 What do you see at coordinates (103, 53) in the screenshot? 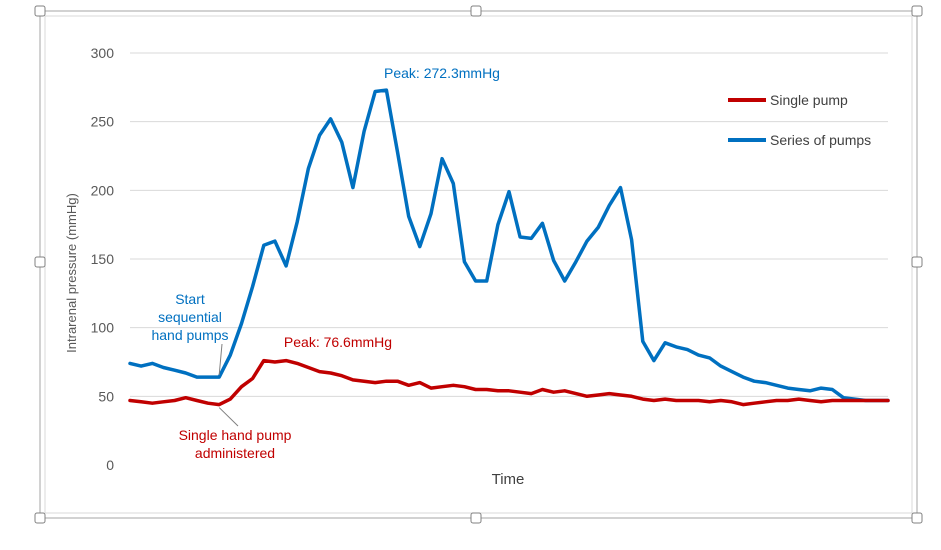
I see `y-tick-label: 300` at bounding box center [103, 53].